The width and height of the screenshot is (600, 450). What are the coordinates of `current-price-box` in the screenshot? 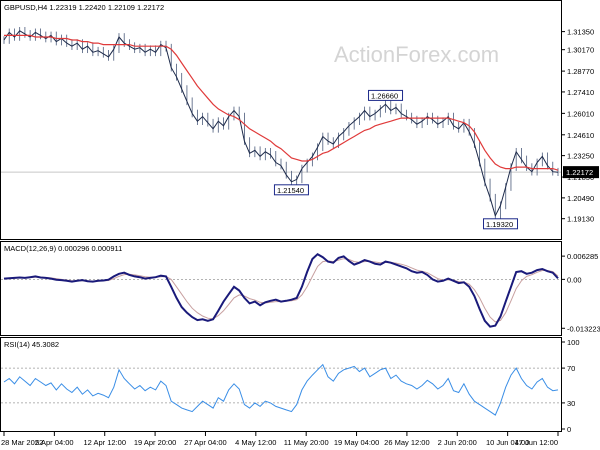 It's located at (581, 172).